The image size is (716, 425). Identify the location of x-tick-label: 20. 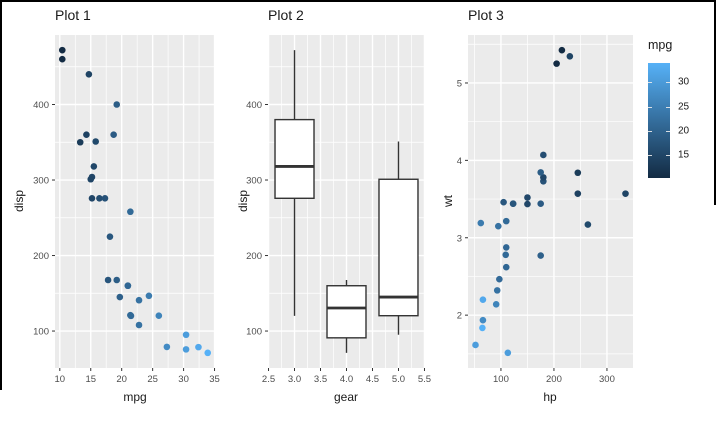
(121, 379).